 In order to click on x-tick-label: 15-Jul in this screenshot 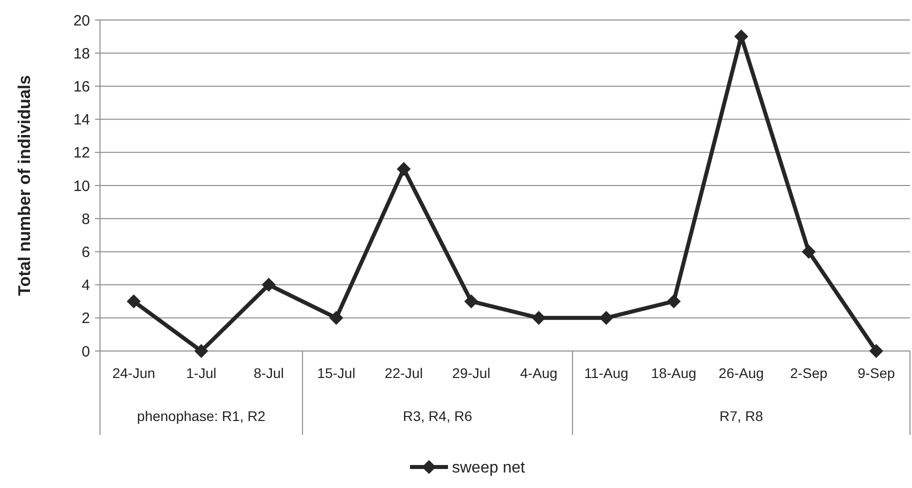, I will do `click(336, 373)`.